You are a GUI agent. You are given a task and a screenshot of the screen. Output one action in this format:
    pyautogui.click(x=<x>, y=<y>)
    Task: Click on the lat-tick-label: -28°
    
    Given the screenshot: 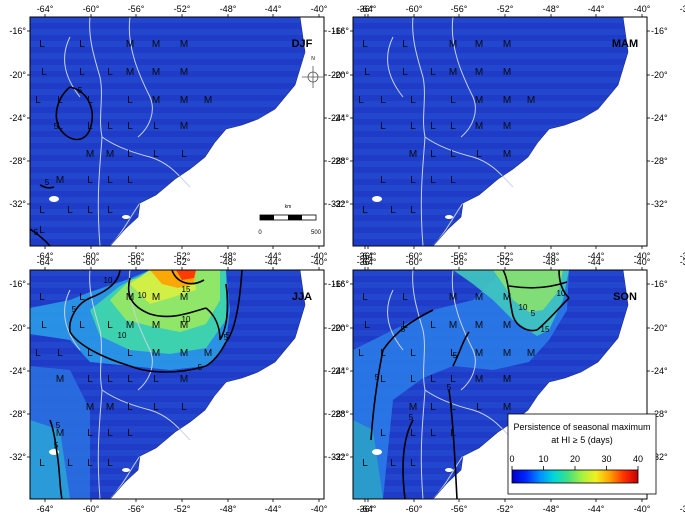 What is the action you would take?
    pyautogui.click(x=336, y=161)
    